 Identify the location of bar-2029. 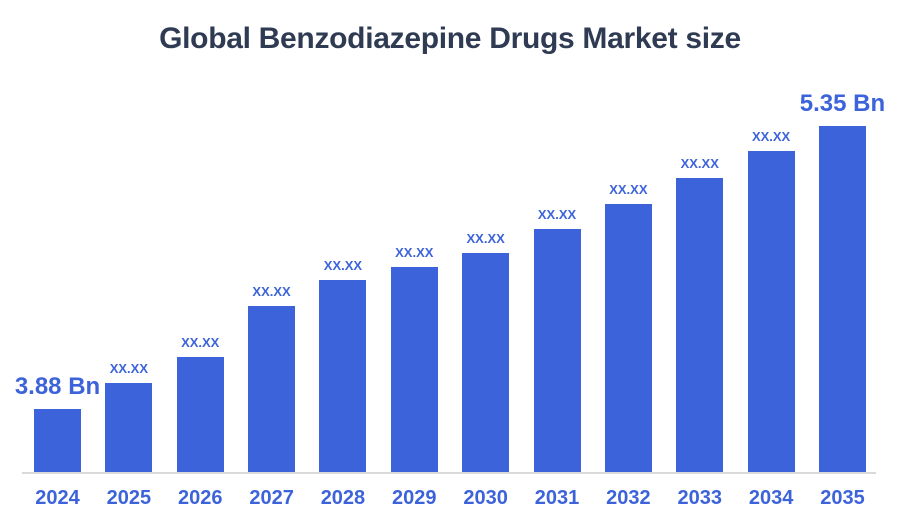
(414, 370).